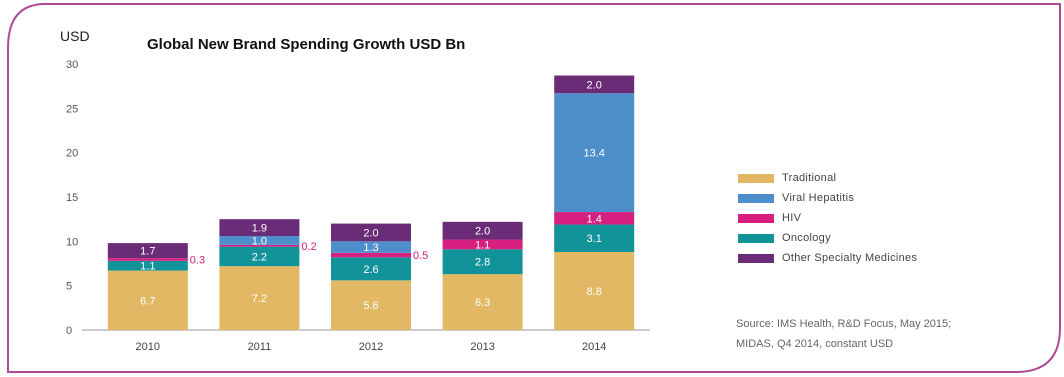 Image resolution: width=1064 pixels, height=377 pixels. What do you see at coordinates (260, 347) in the screenshot?
I see `x-tick-label: 2011` at bounding box center [260, 347].